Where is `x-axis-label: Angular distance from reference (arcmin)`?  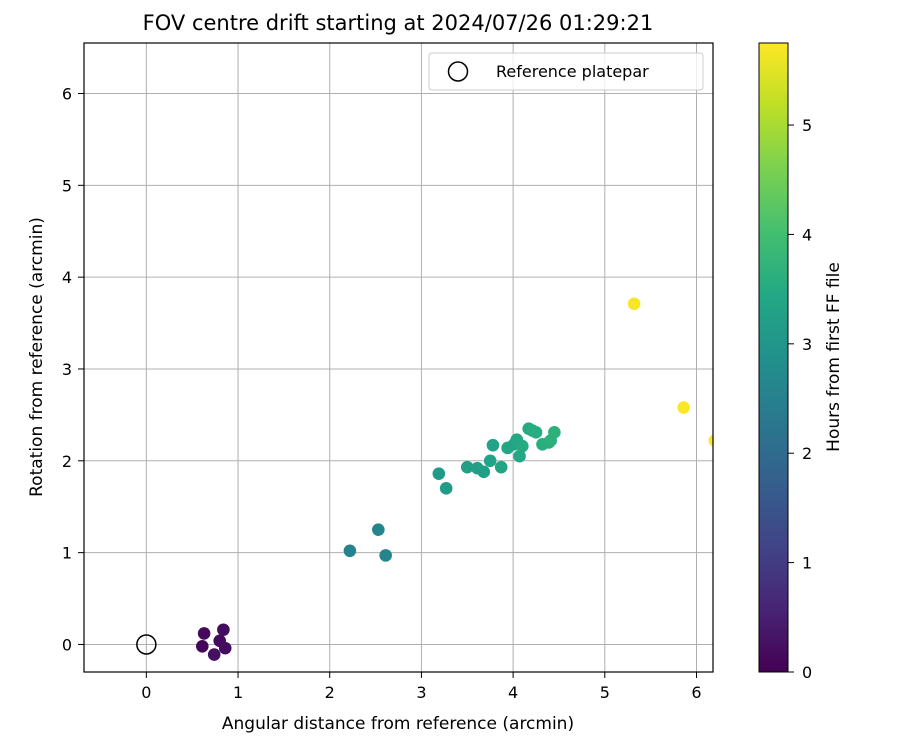 x-axis-label: Angular distance from reference (arcmin) is located at coordinates (398, 724).